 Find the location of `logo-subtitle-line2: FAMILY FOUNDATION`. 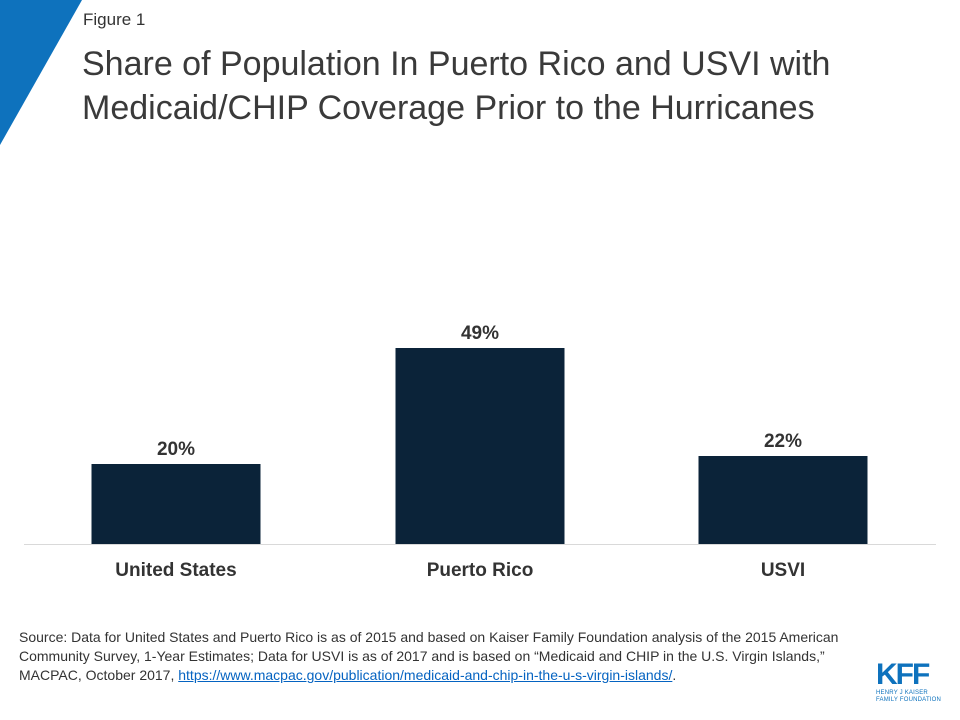

logo-subtitle-line2: FAMILY FOUNDATION is located at coordinates (909, 700).